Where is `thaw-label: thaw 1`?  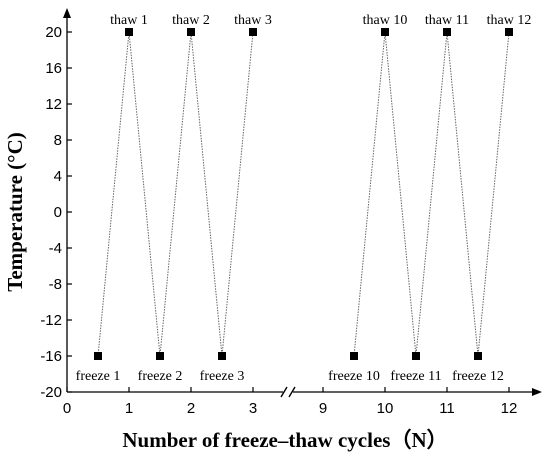
thaw-label: thaw 1 is located at coordinates (129, 20).